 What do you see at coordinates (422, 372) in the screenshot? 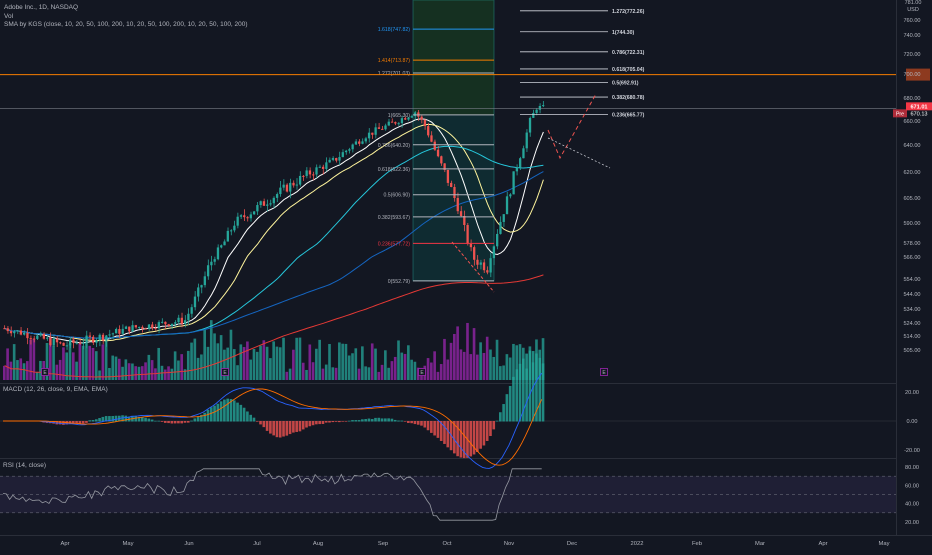
I see `earnings-marker` at bounding box center [422, 372].